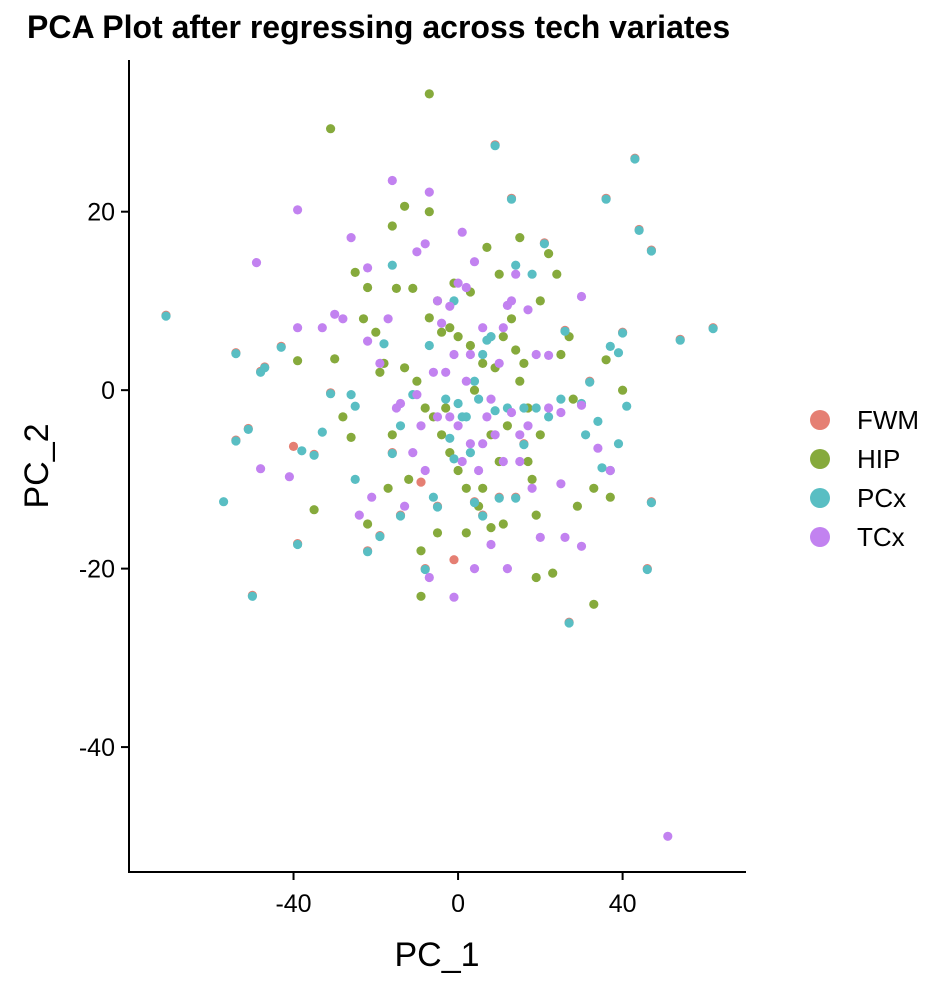 Image resolution: width=942 pixels, height=986 pixels. What do you see at coordinates (37, 465) in the screenshot?
I see `y-axis-title: PC_2` at bounding box center [37, 465].